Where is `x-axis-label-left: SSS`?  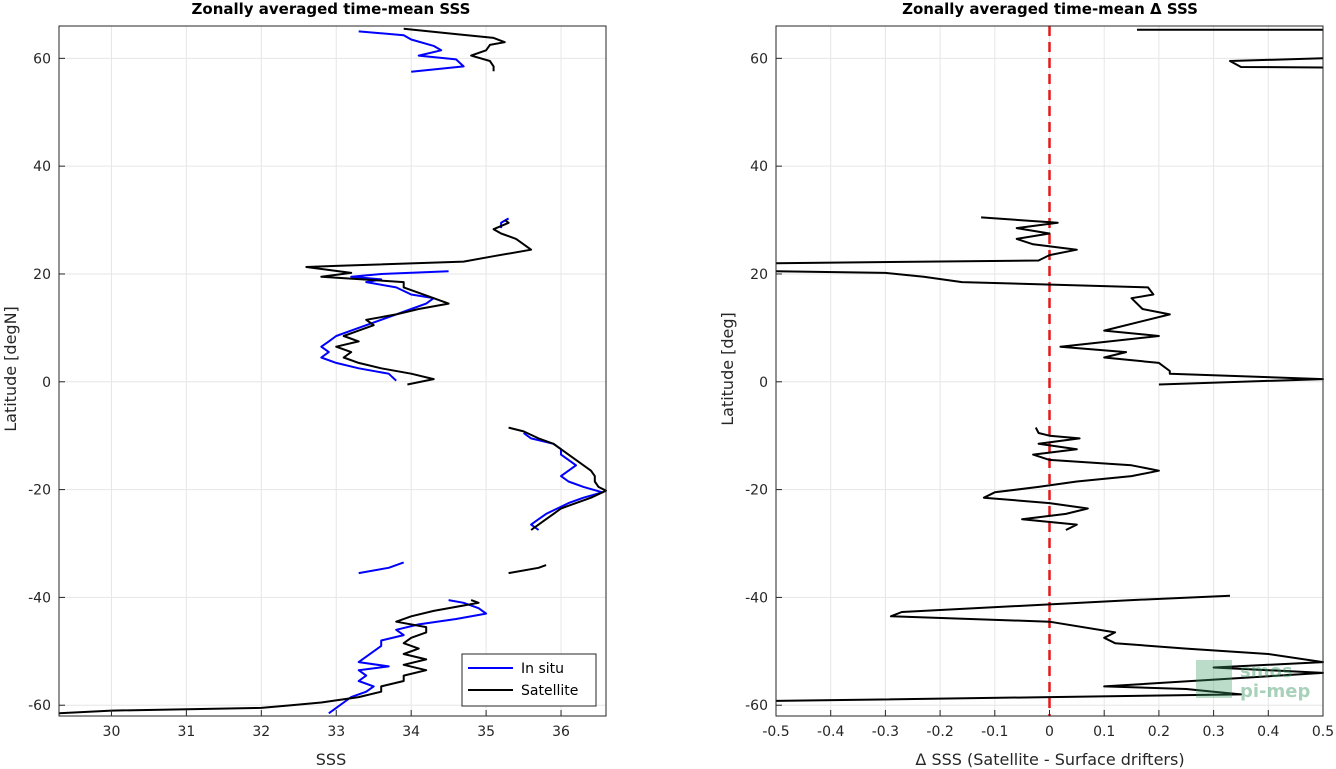 x-axis-label-left: SSS is located at coordinates (331, 759).